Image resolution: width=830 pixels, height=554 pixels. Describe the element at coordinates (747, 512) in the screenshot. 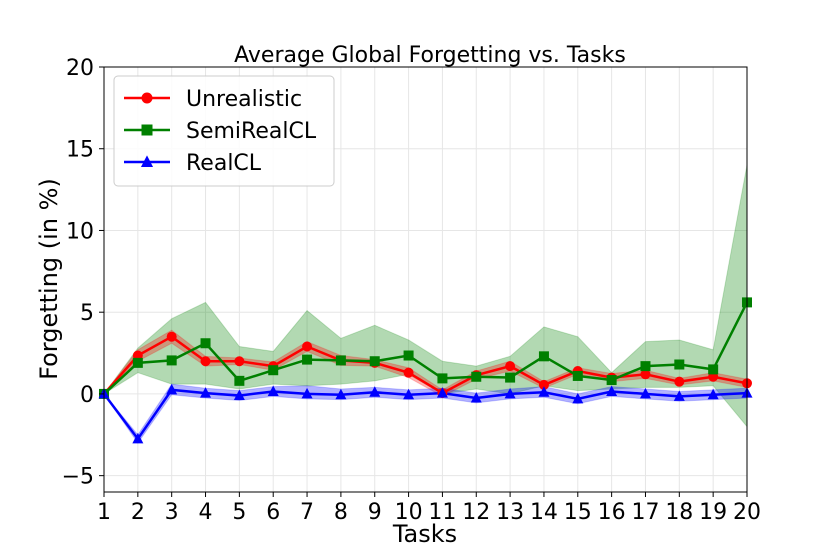

I see `x-tick-label: 20` at that location.